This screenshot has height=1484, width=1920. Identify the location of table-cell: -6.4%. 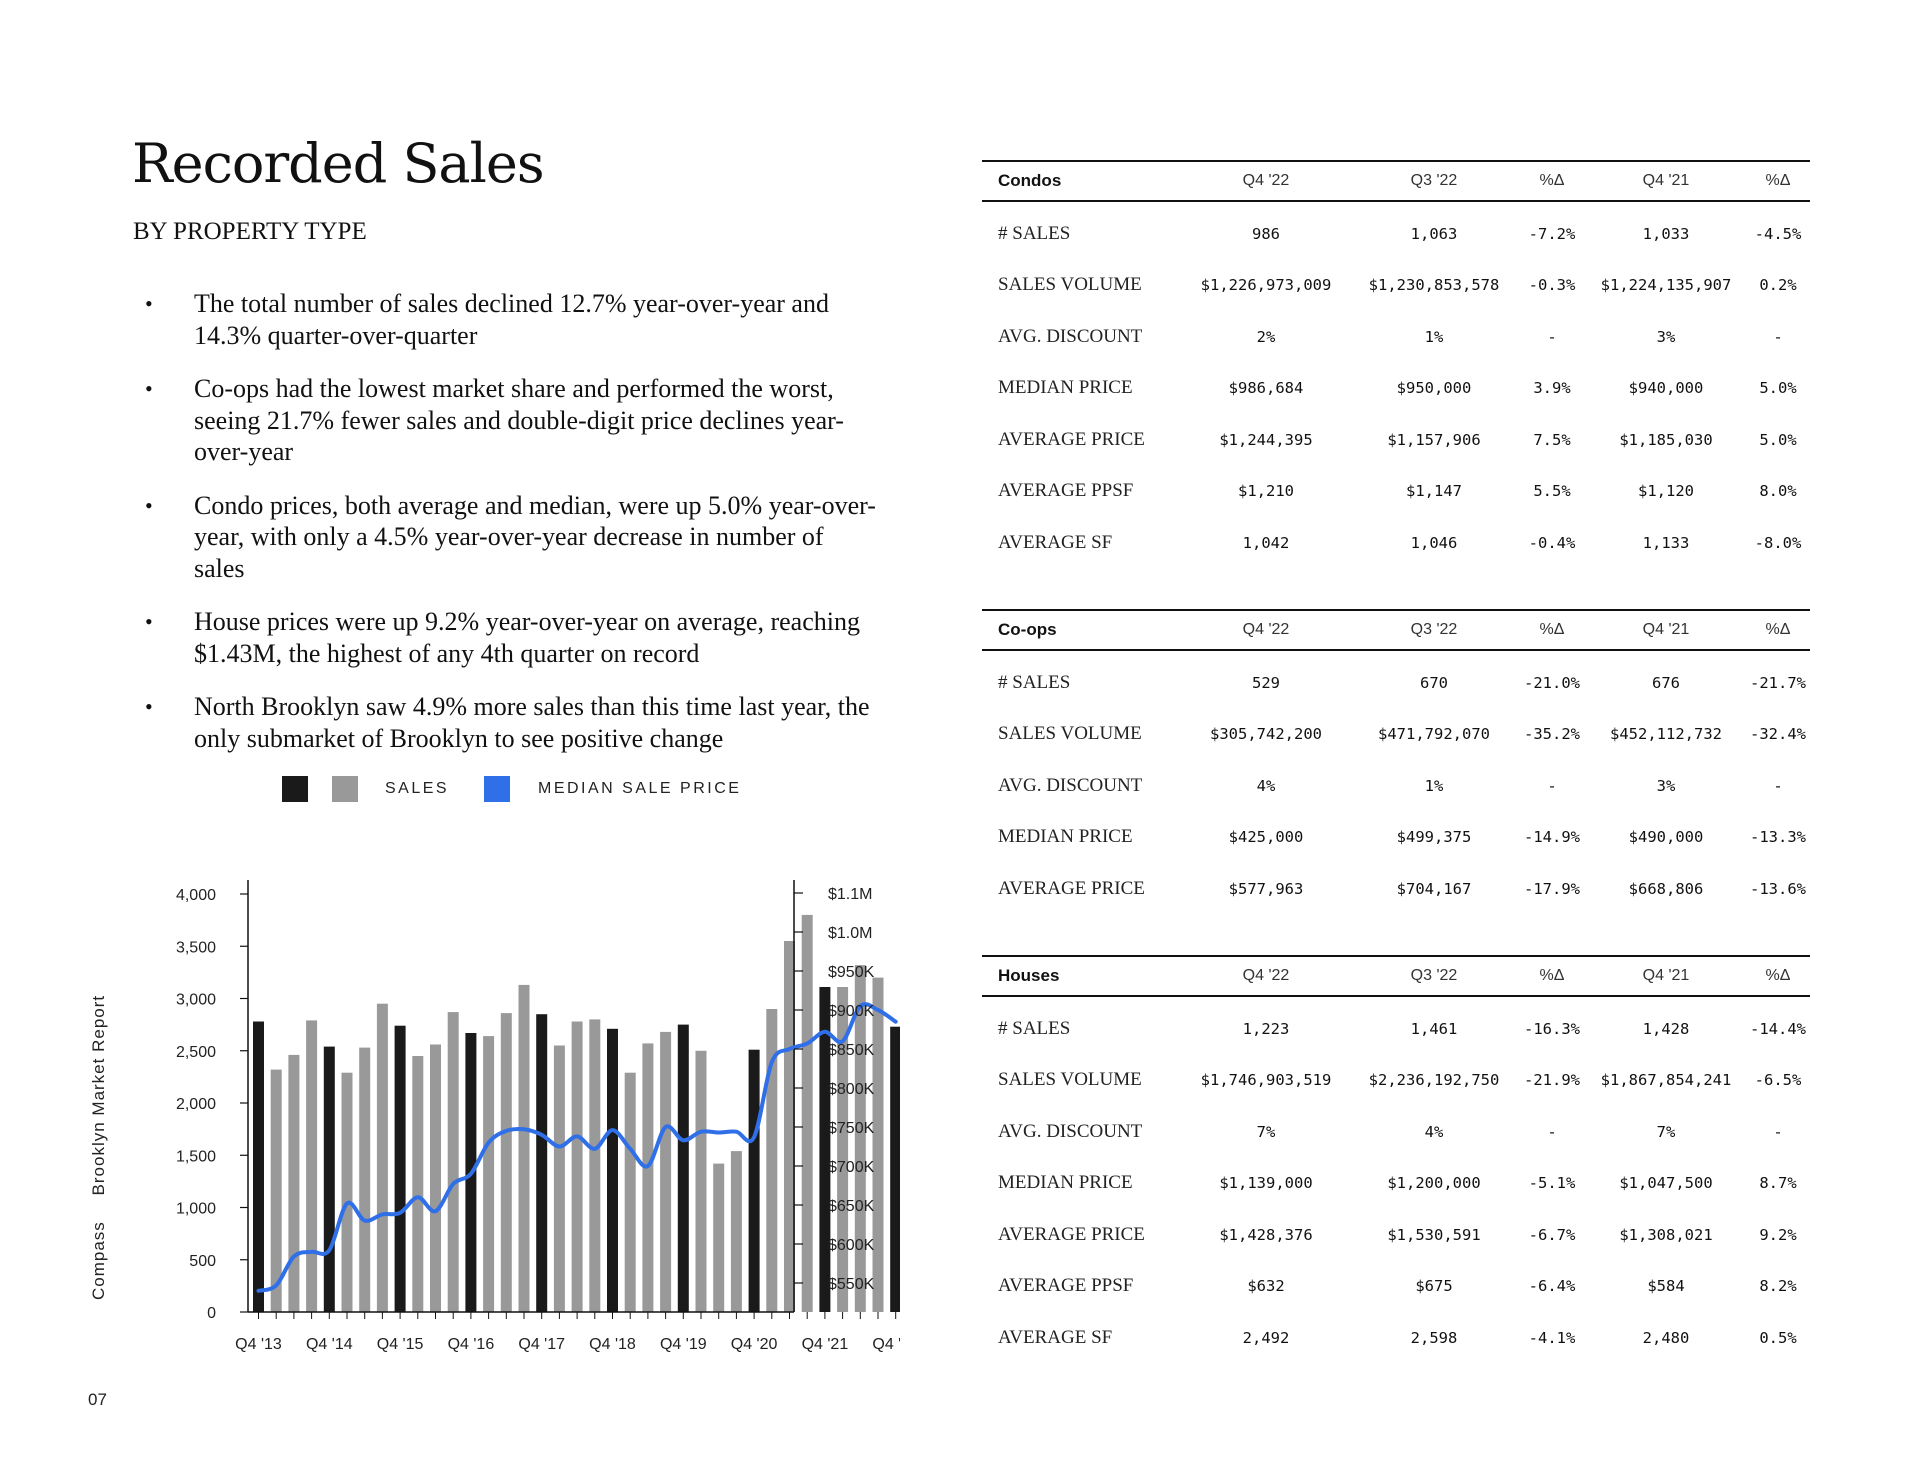
(1552, 1286).